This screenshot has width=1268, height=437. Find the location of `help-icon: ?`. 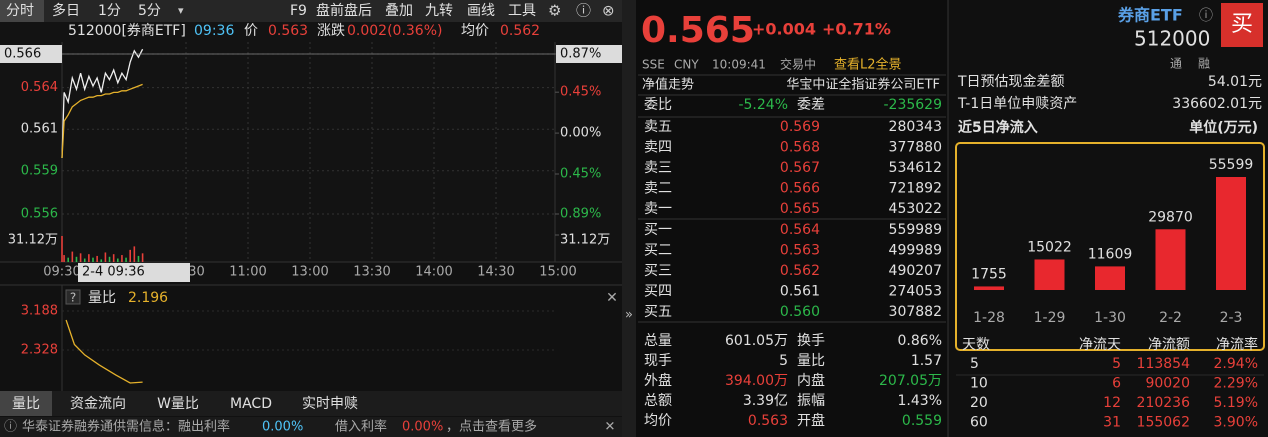

help-icon: ? is located at coordinates (73, 298).